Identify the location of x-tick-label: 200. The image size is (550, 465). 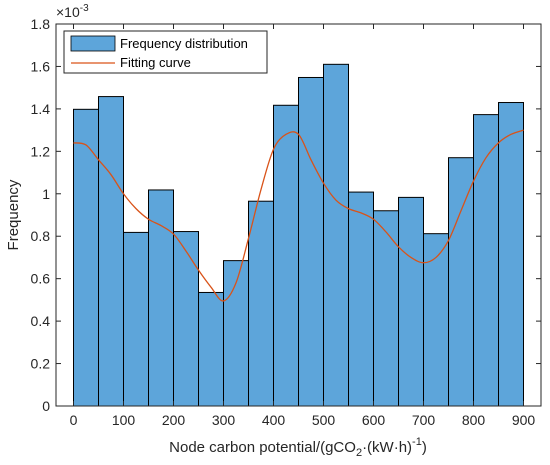
(174, 420).